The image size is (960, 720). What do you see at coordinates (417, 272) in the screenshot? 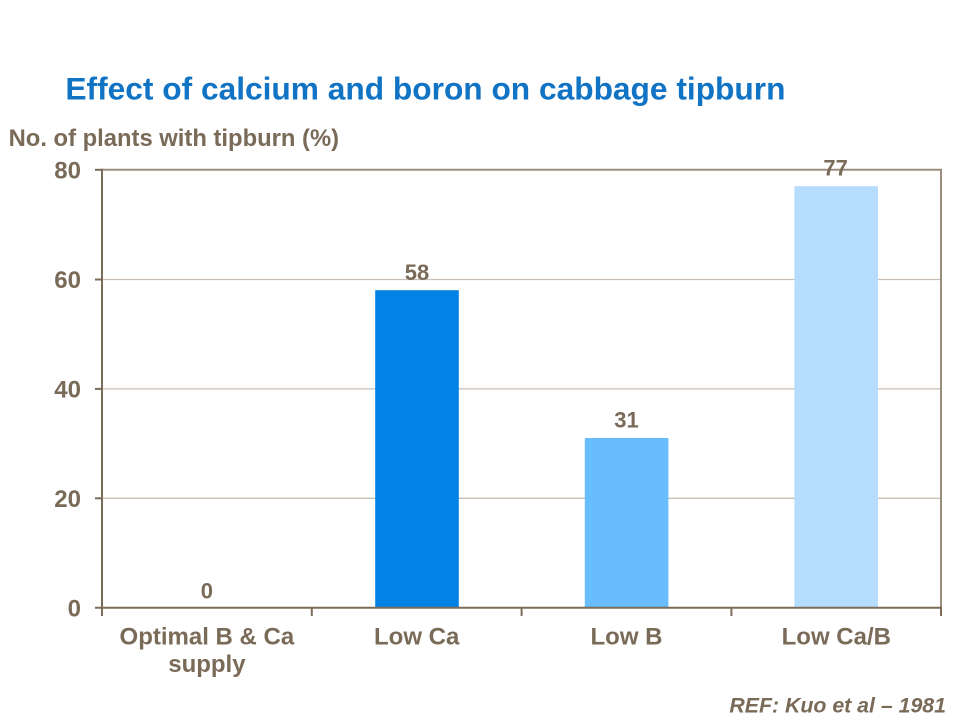
I see `svg-text: 58` at bounding box center [417, 272].